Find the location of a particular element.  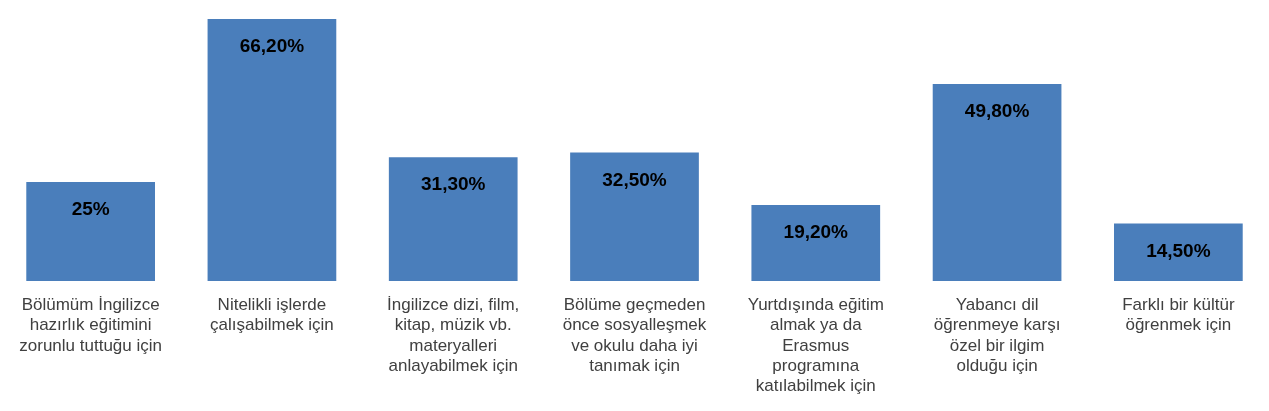

x-tick-label: Farklı bir kültür öğrenmek için is located at coordinates (1178, 314).